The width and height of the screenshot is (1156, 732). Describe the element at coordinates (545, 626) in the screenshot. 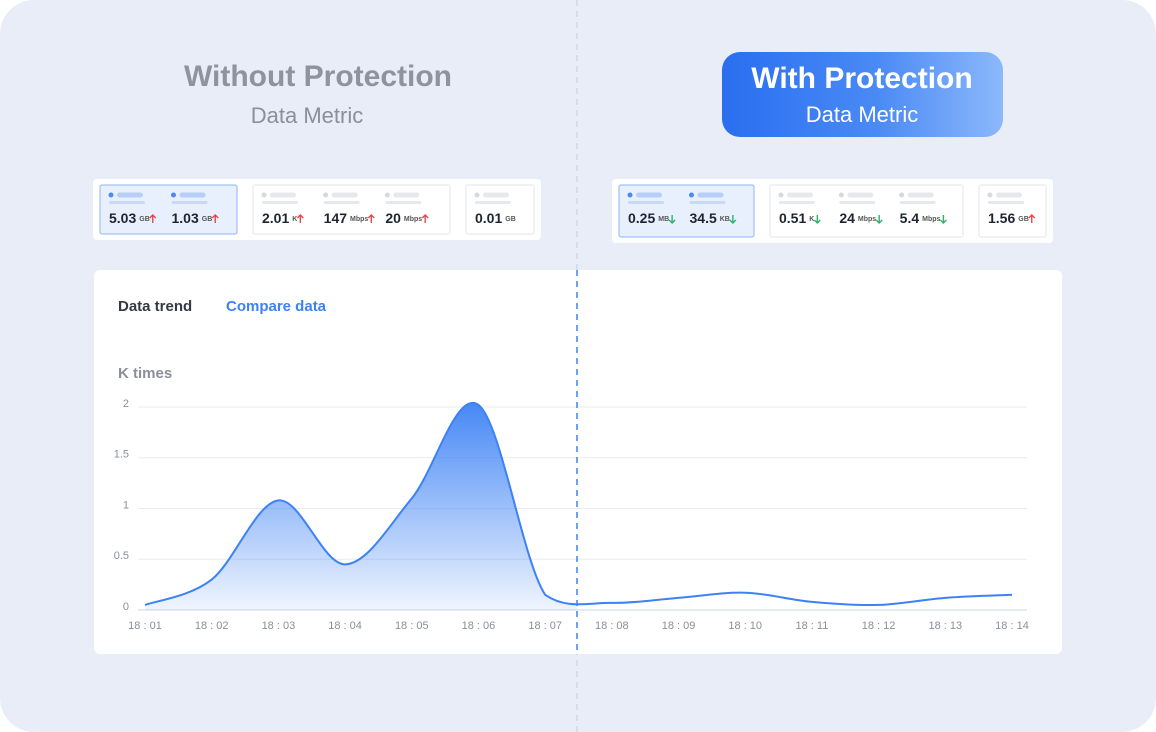

I see `x-tick-label: 18 : 07` at that location.